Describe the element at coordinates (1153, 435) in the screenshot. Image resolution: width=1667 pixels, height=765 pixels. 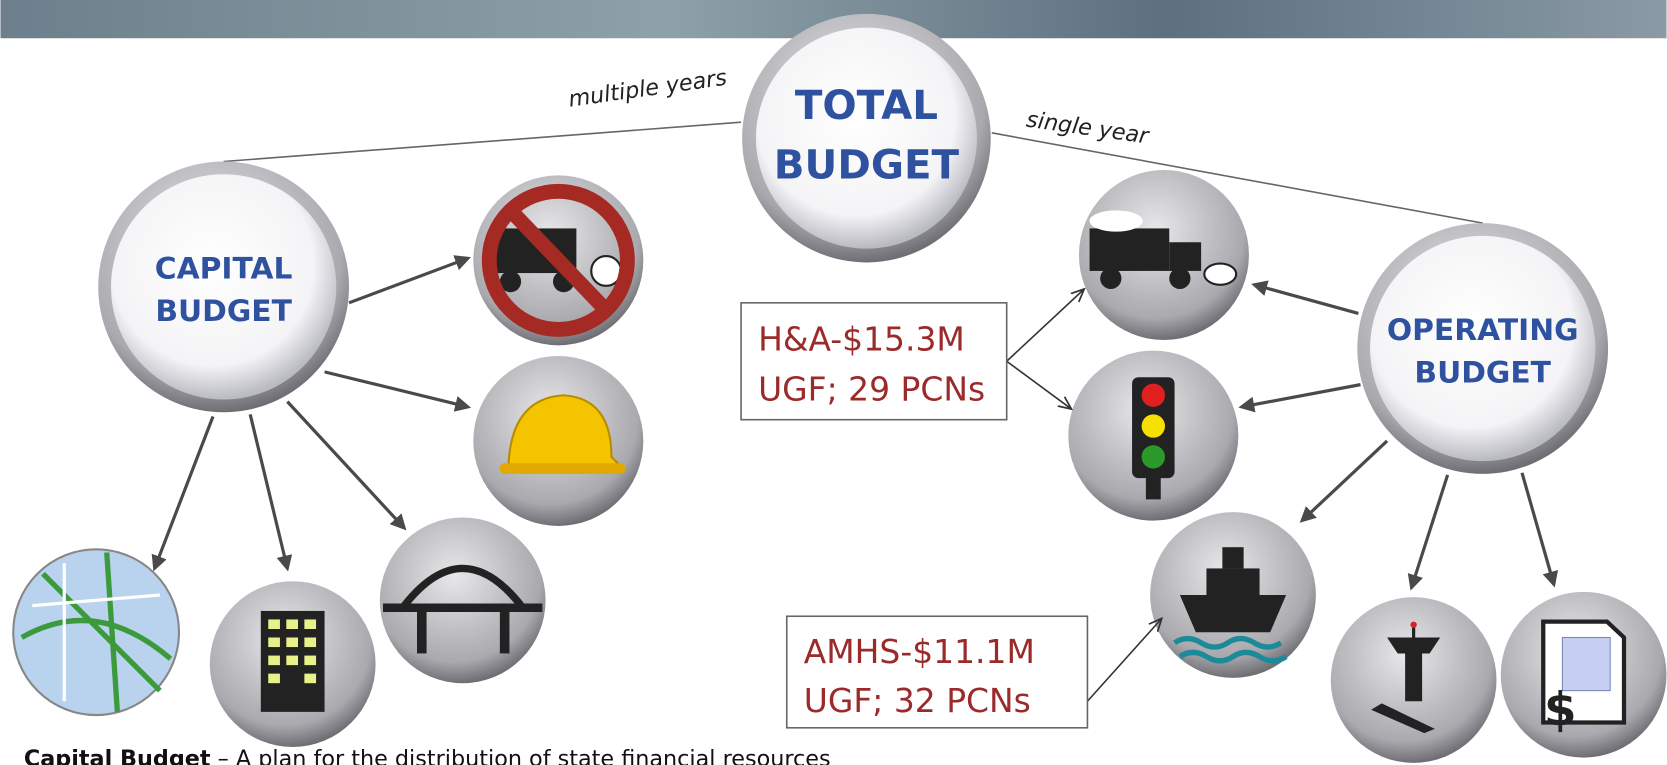
I see `icon-traffic-light` at that location.